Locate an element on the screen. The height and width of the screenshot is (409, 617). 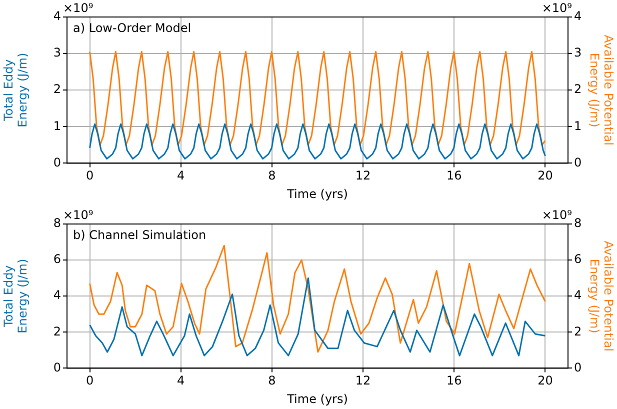
chart-title: b) Channel Simulation is located at coordinates (139, 235).